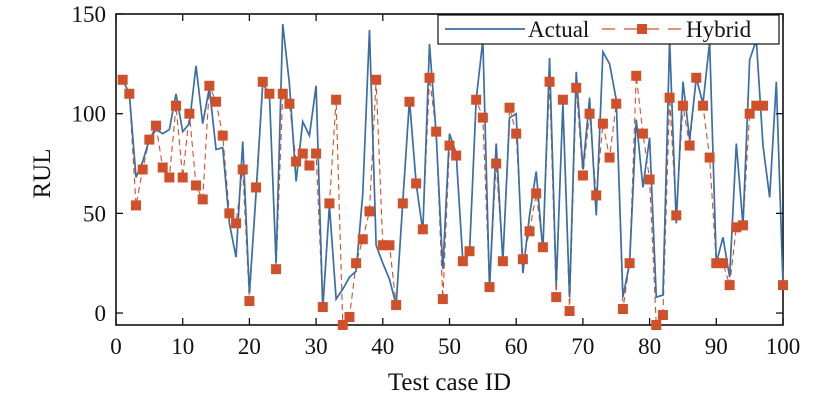 The image size is (826, 400). What do you see at coordinates (182, 346) in the screenshot?
I see `x-tick-label: 10` at bounding box center [182, 346].